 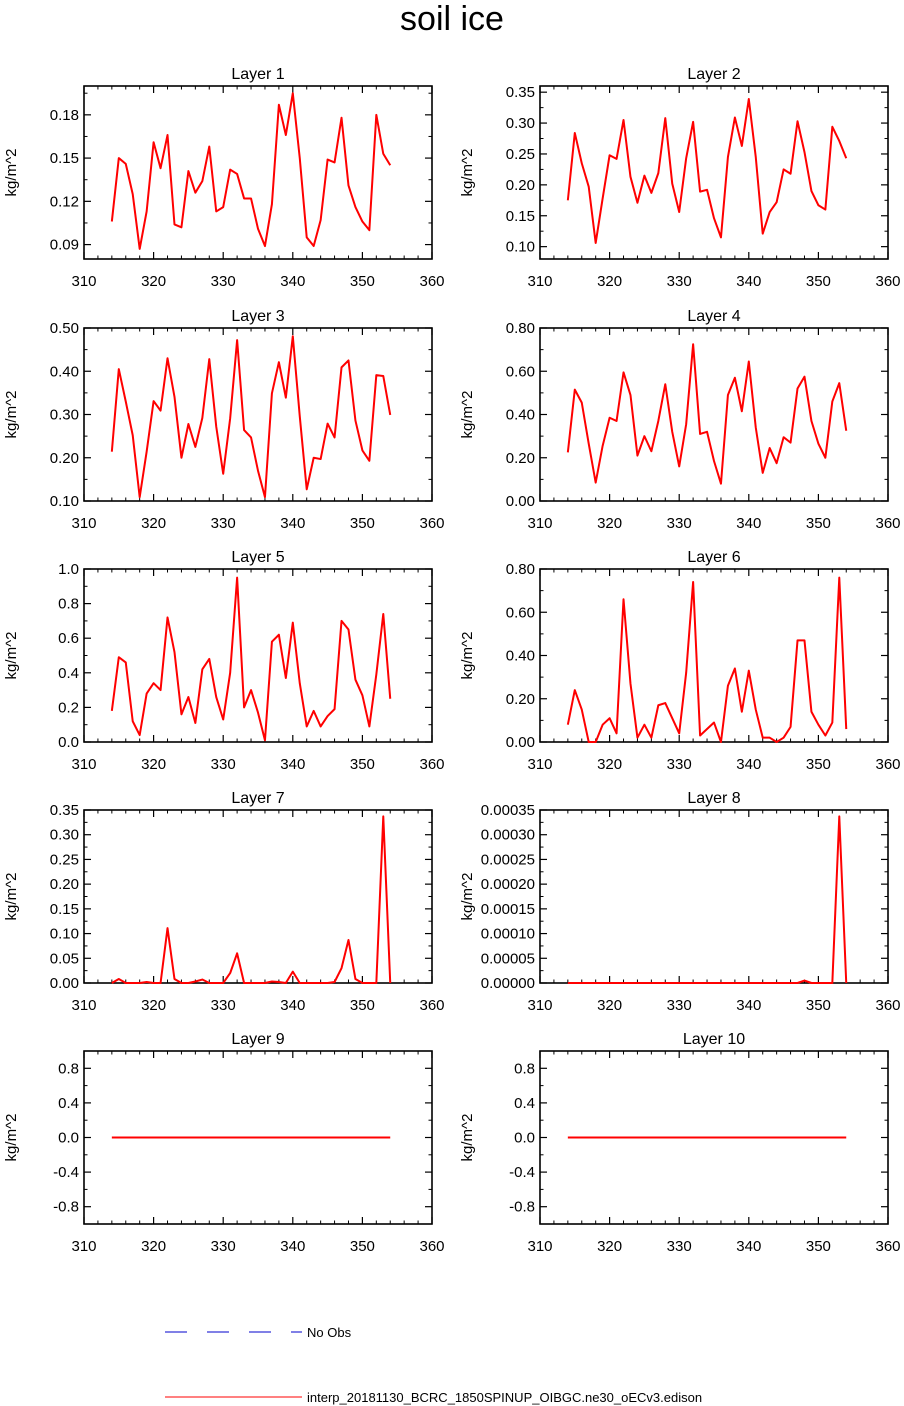 I want to click on y-tick-label: 0.00030, so click(x=508, y=835).